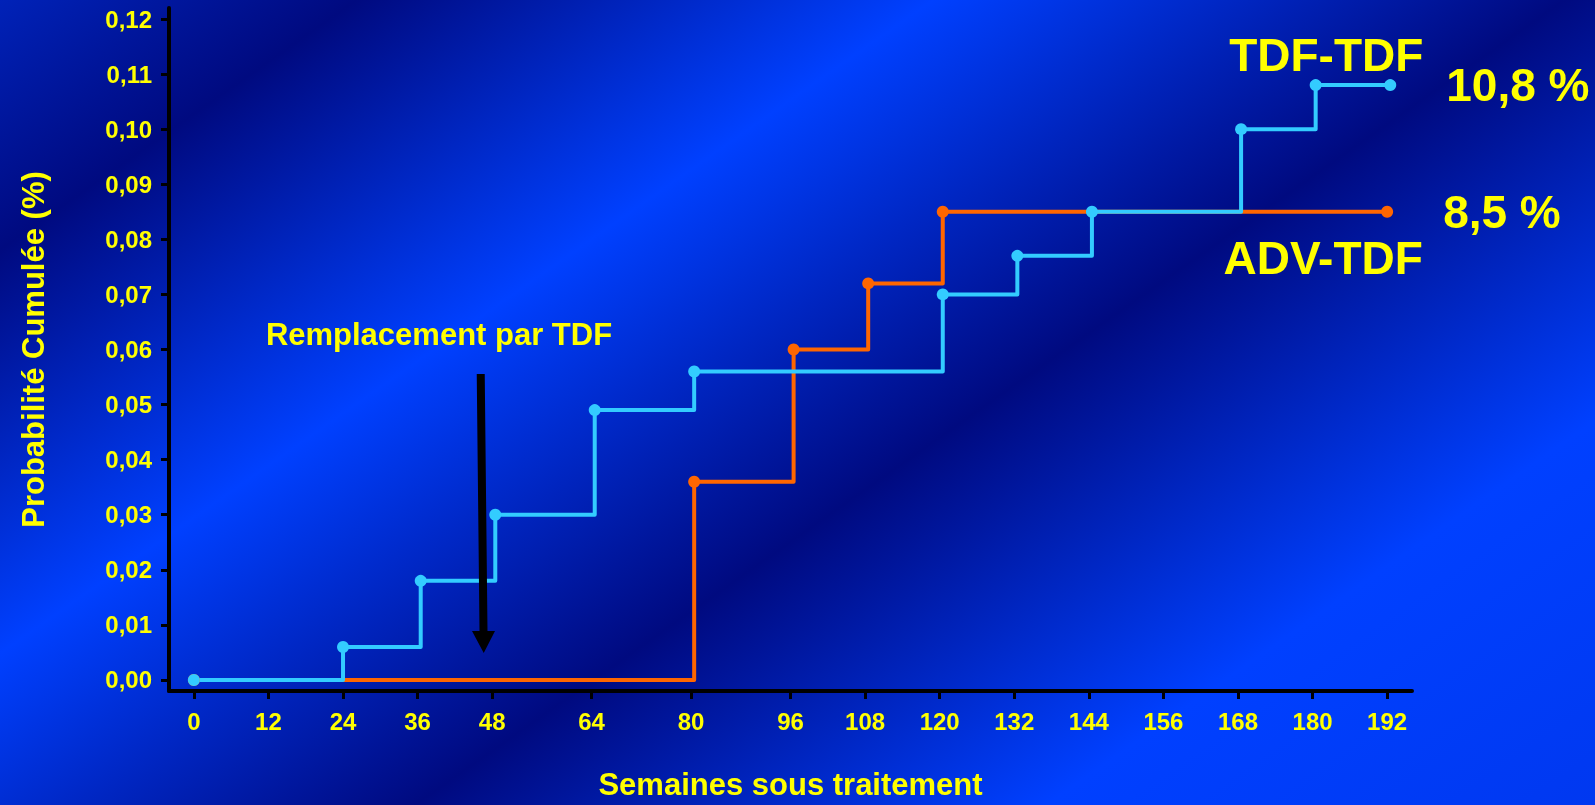 The height and width of the screenshot is (805, 1595). Describe the element at coordinates (128, 570) in the screenshot. I see `y-tick-label: 0,02` at that location.